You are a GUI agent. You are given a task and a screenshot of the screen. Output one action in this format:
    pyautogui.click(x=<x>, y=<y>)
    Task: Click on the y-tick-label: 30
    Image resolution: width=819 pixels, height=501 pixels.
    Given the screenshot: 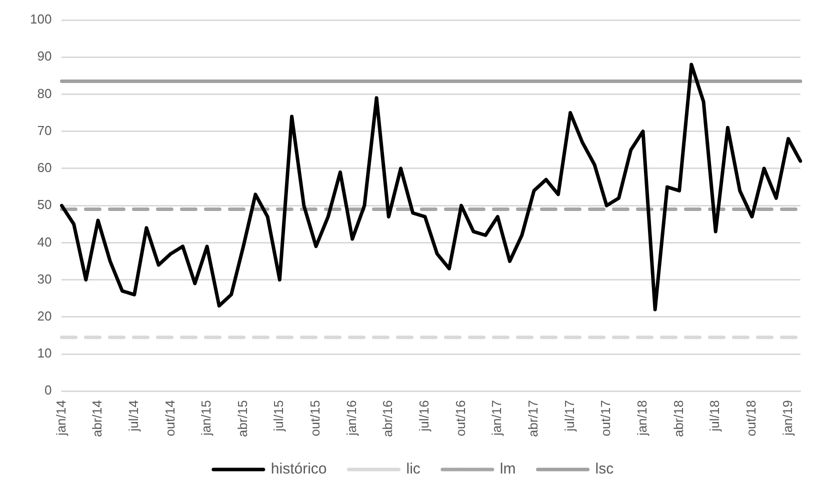 What is the action you would take?
    pyautogui.click(x=44, y=278)
    